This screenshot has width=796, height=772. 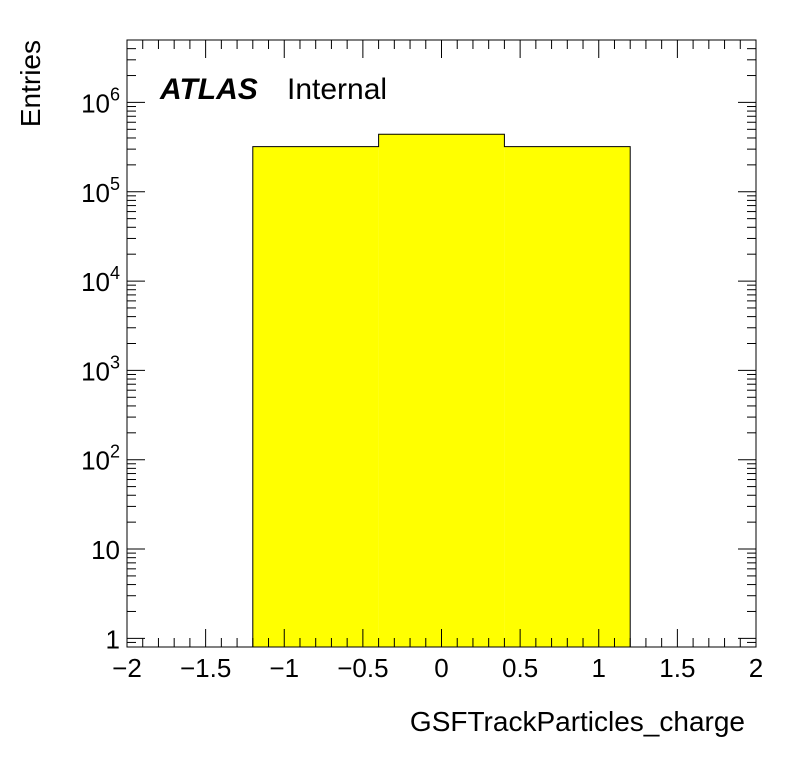 I want to click on x-tick-label: −0.5, so click(x=362, y=668).